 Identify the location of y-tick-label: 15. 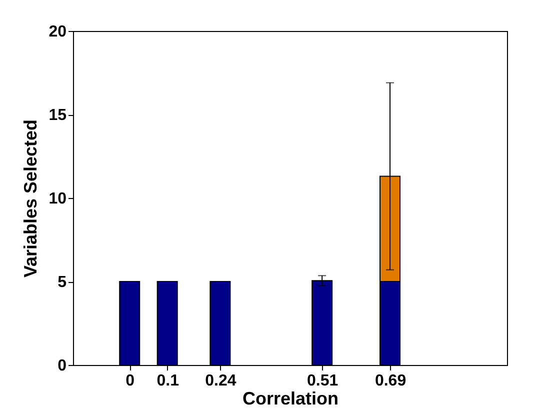
(57, 115).